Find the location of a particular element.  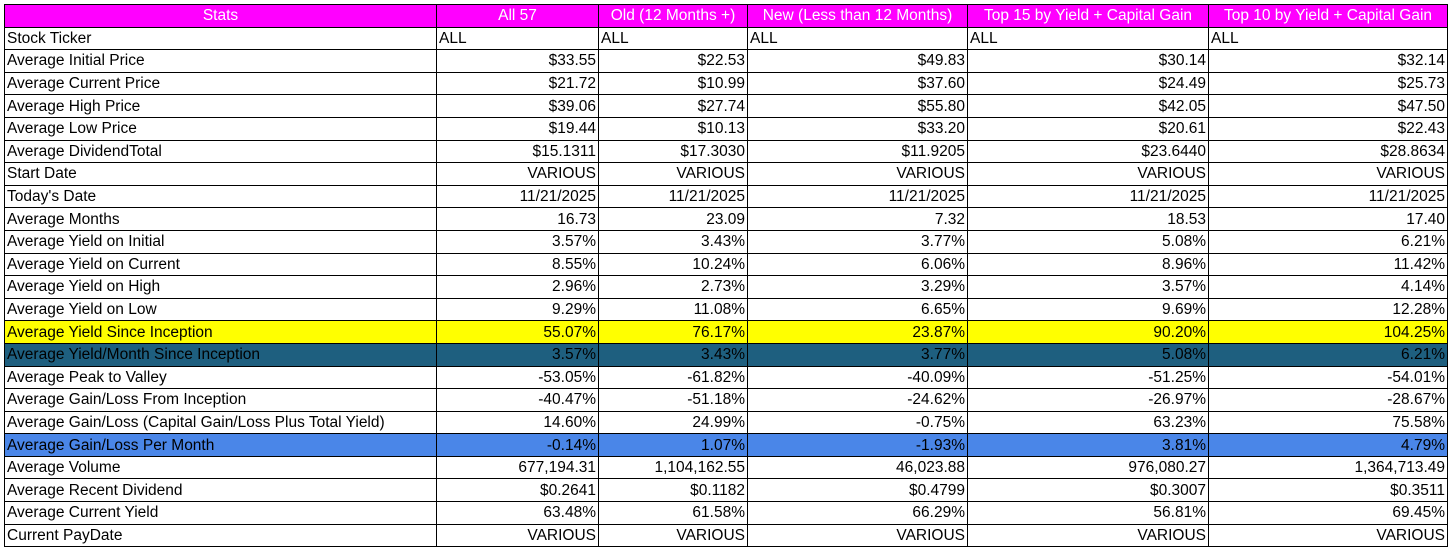

value-cell: $10.99 is located at coordinates (673, 83).